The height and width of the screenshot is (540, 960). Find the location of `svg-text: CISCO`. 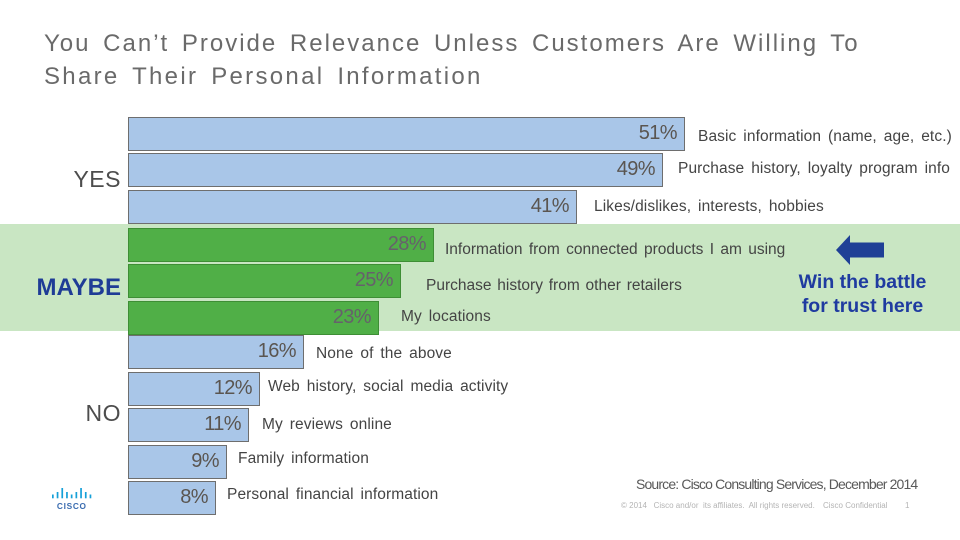

svg-text: CISCO is located at coordinates (72, 505).